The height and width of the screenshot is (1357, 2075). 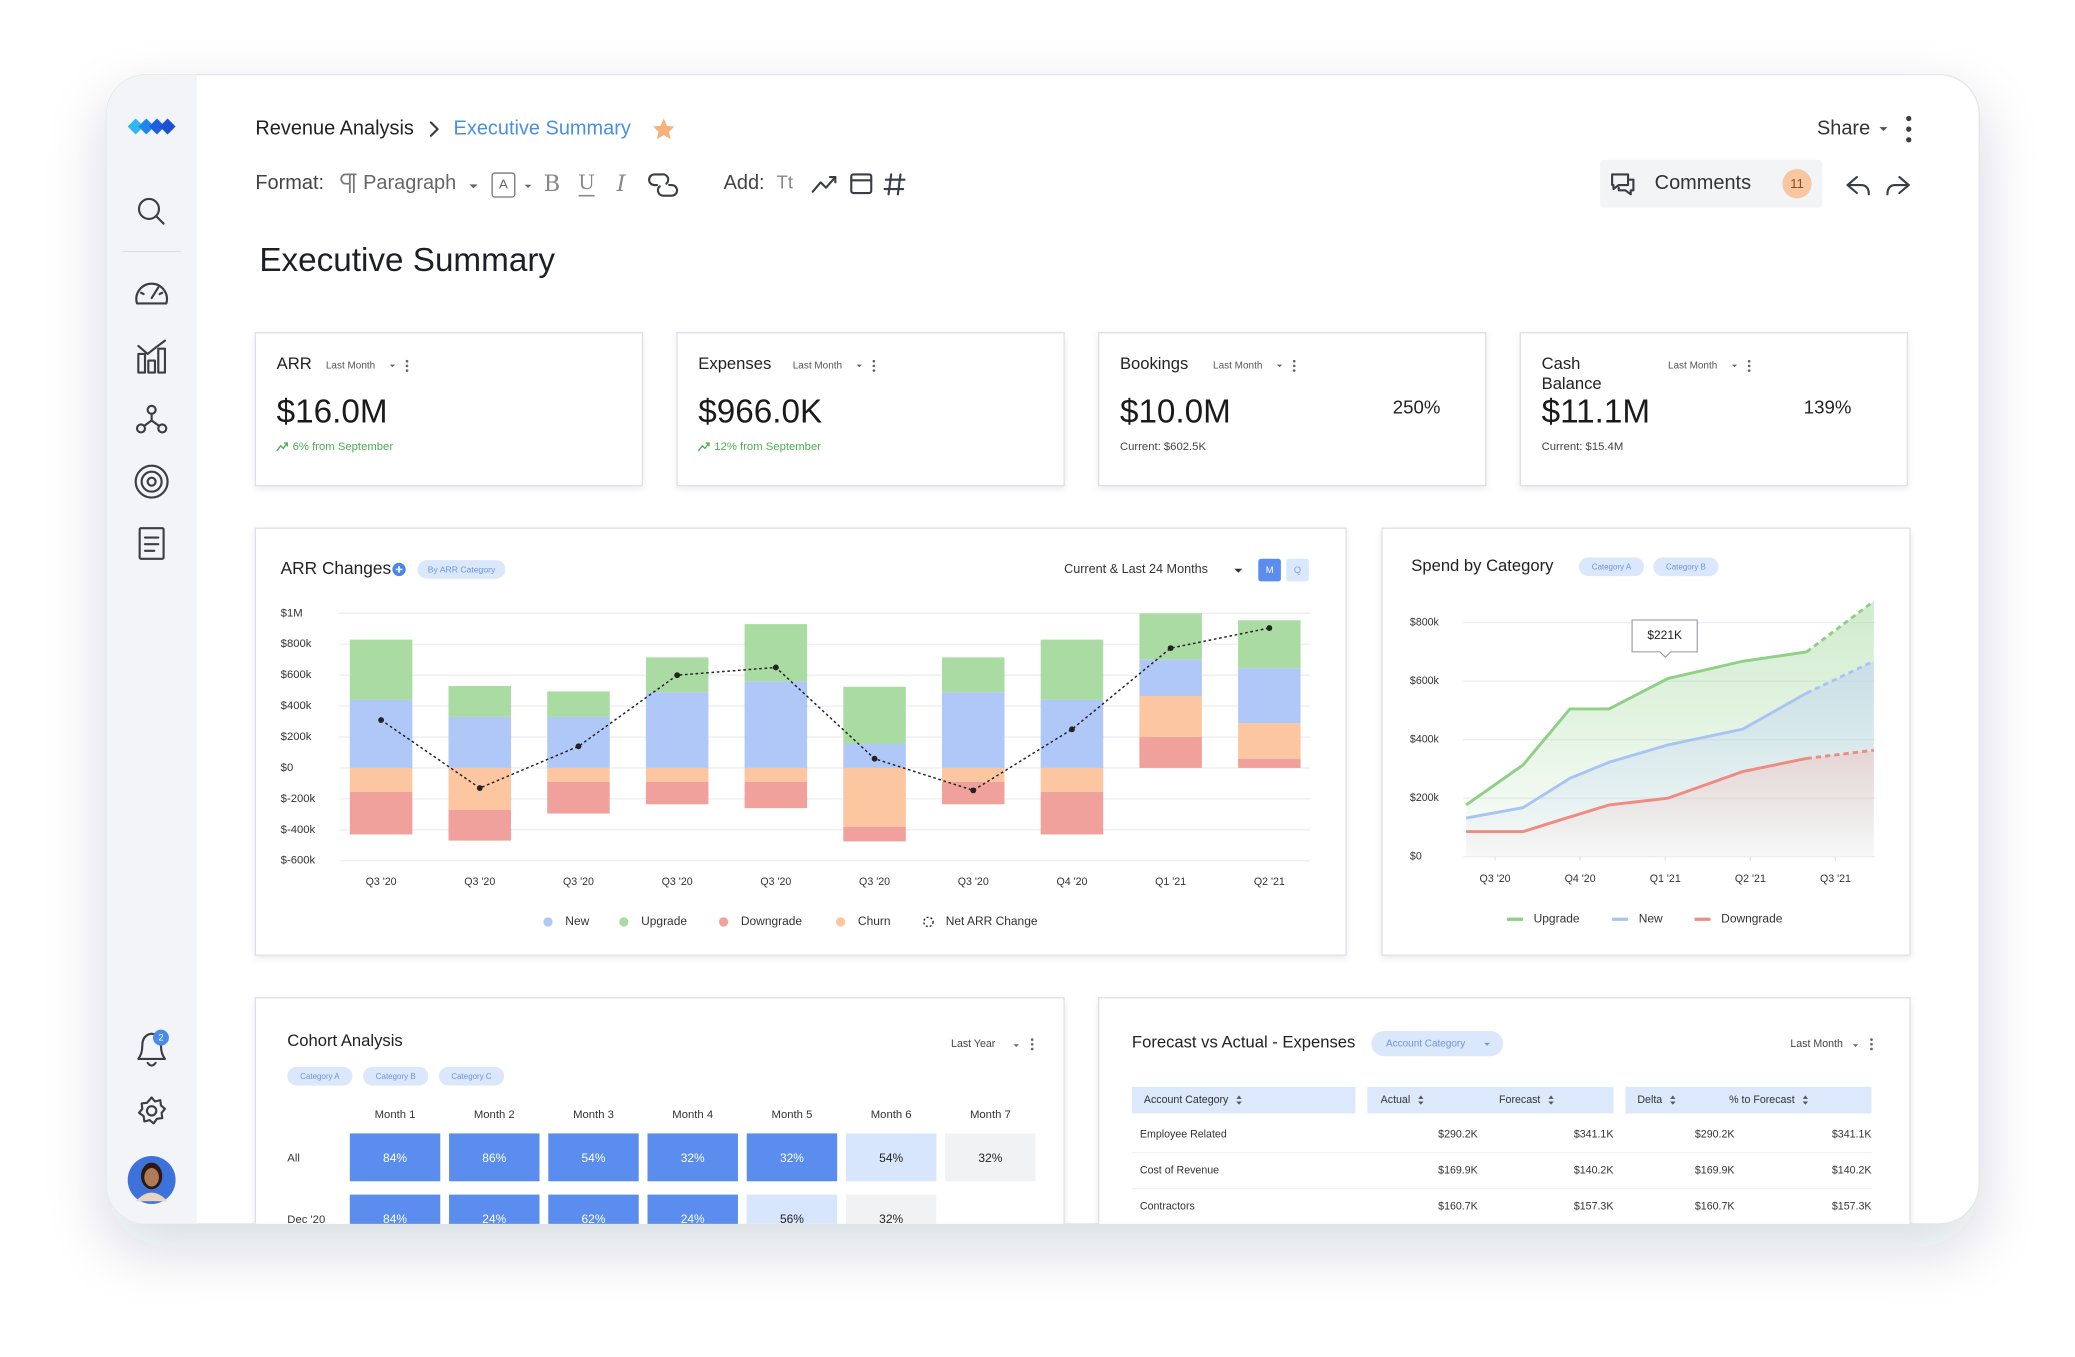 What do you see at coordinates (151, 419) in the screenshot?
I see `models-icon` at bounding box center [151, 419].